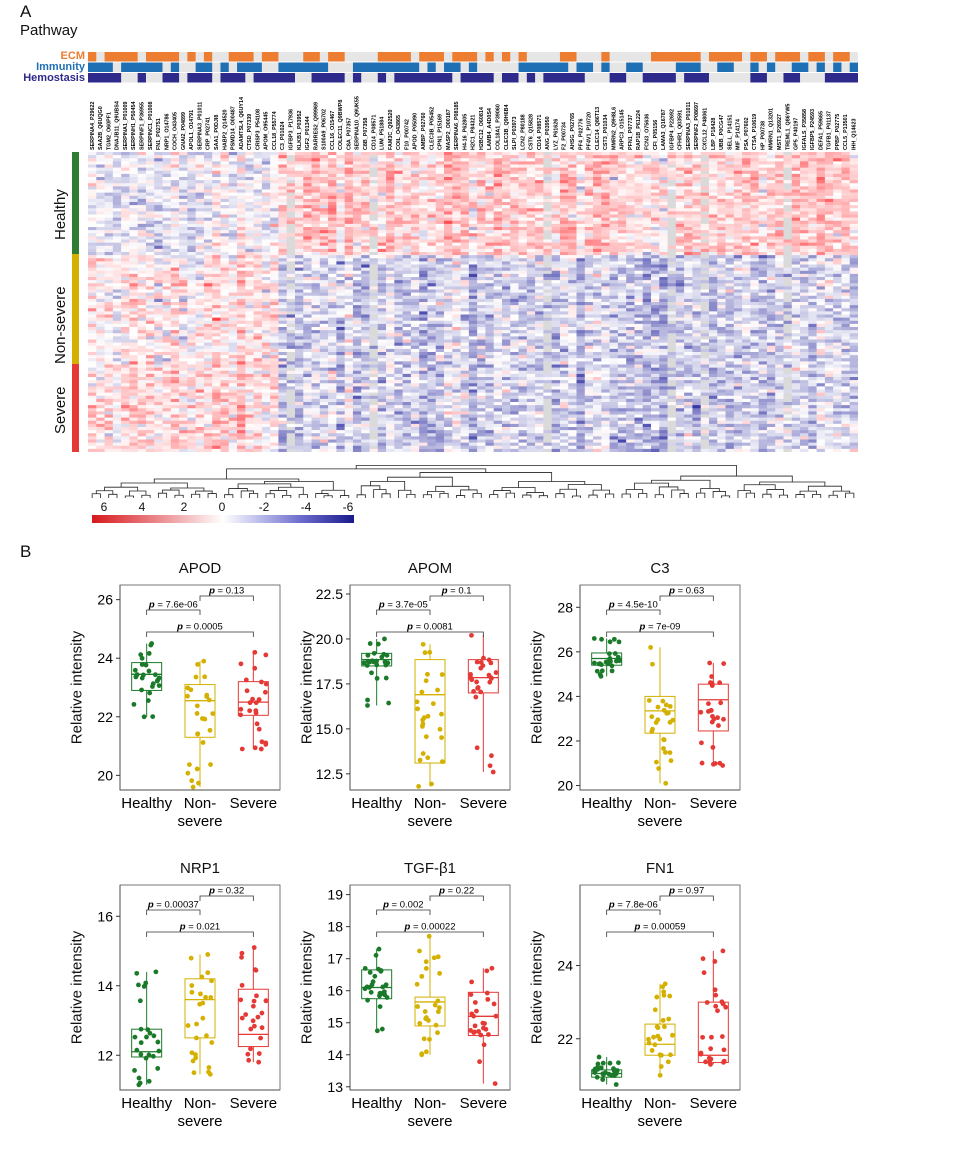 This screenshot has height=1158, width=967. What do you see at coordinates (60, 67) in the screenshot?
I see `track-label-immunity: Immunity` at bounding box center [60, 67].